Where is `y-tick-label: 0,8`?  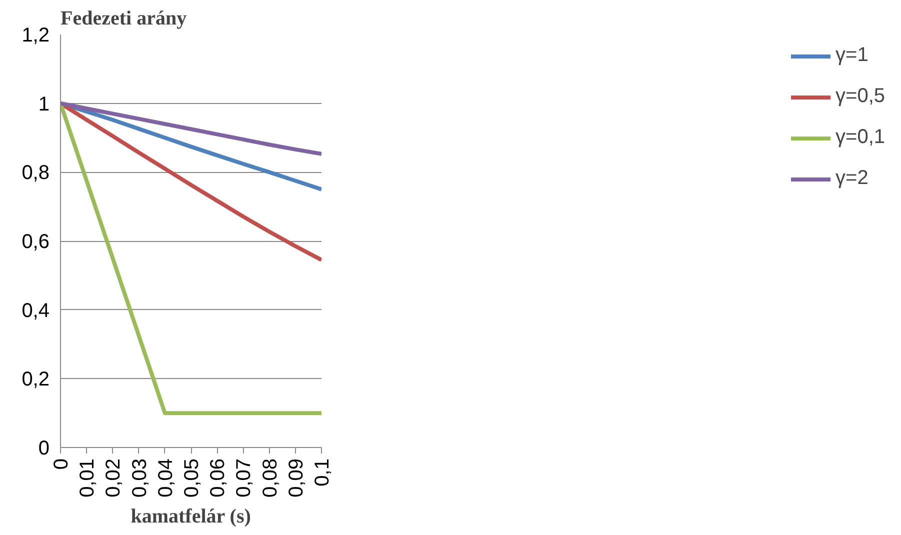 y-tick-label: 0,8 is located at coordinates (36, 173).